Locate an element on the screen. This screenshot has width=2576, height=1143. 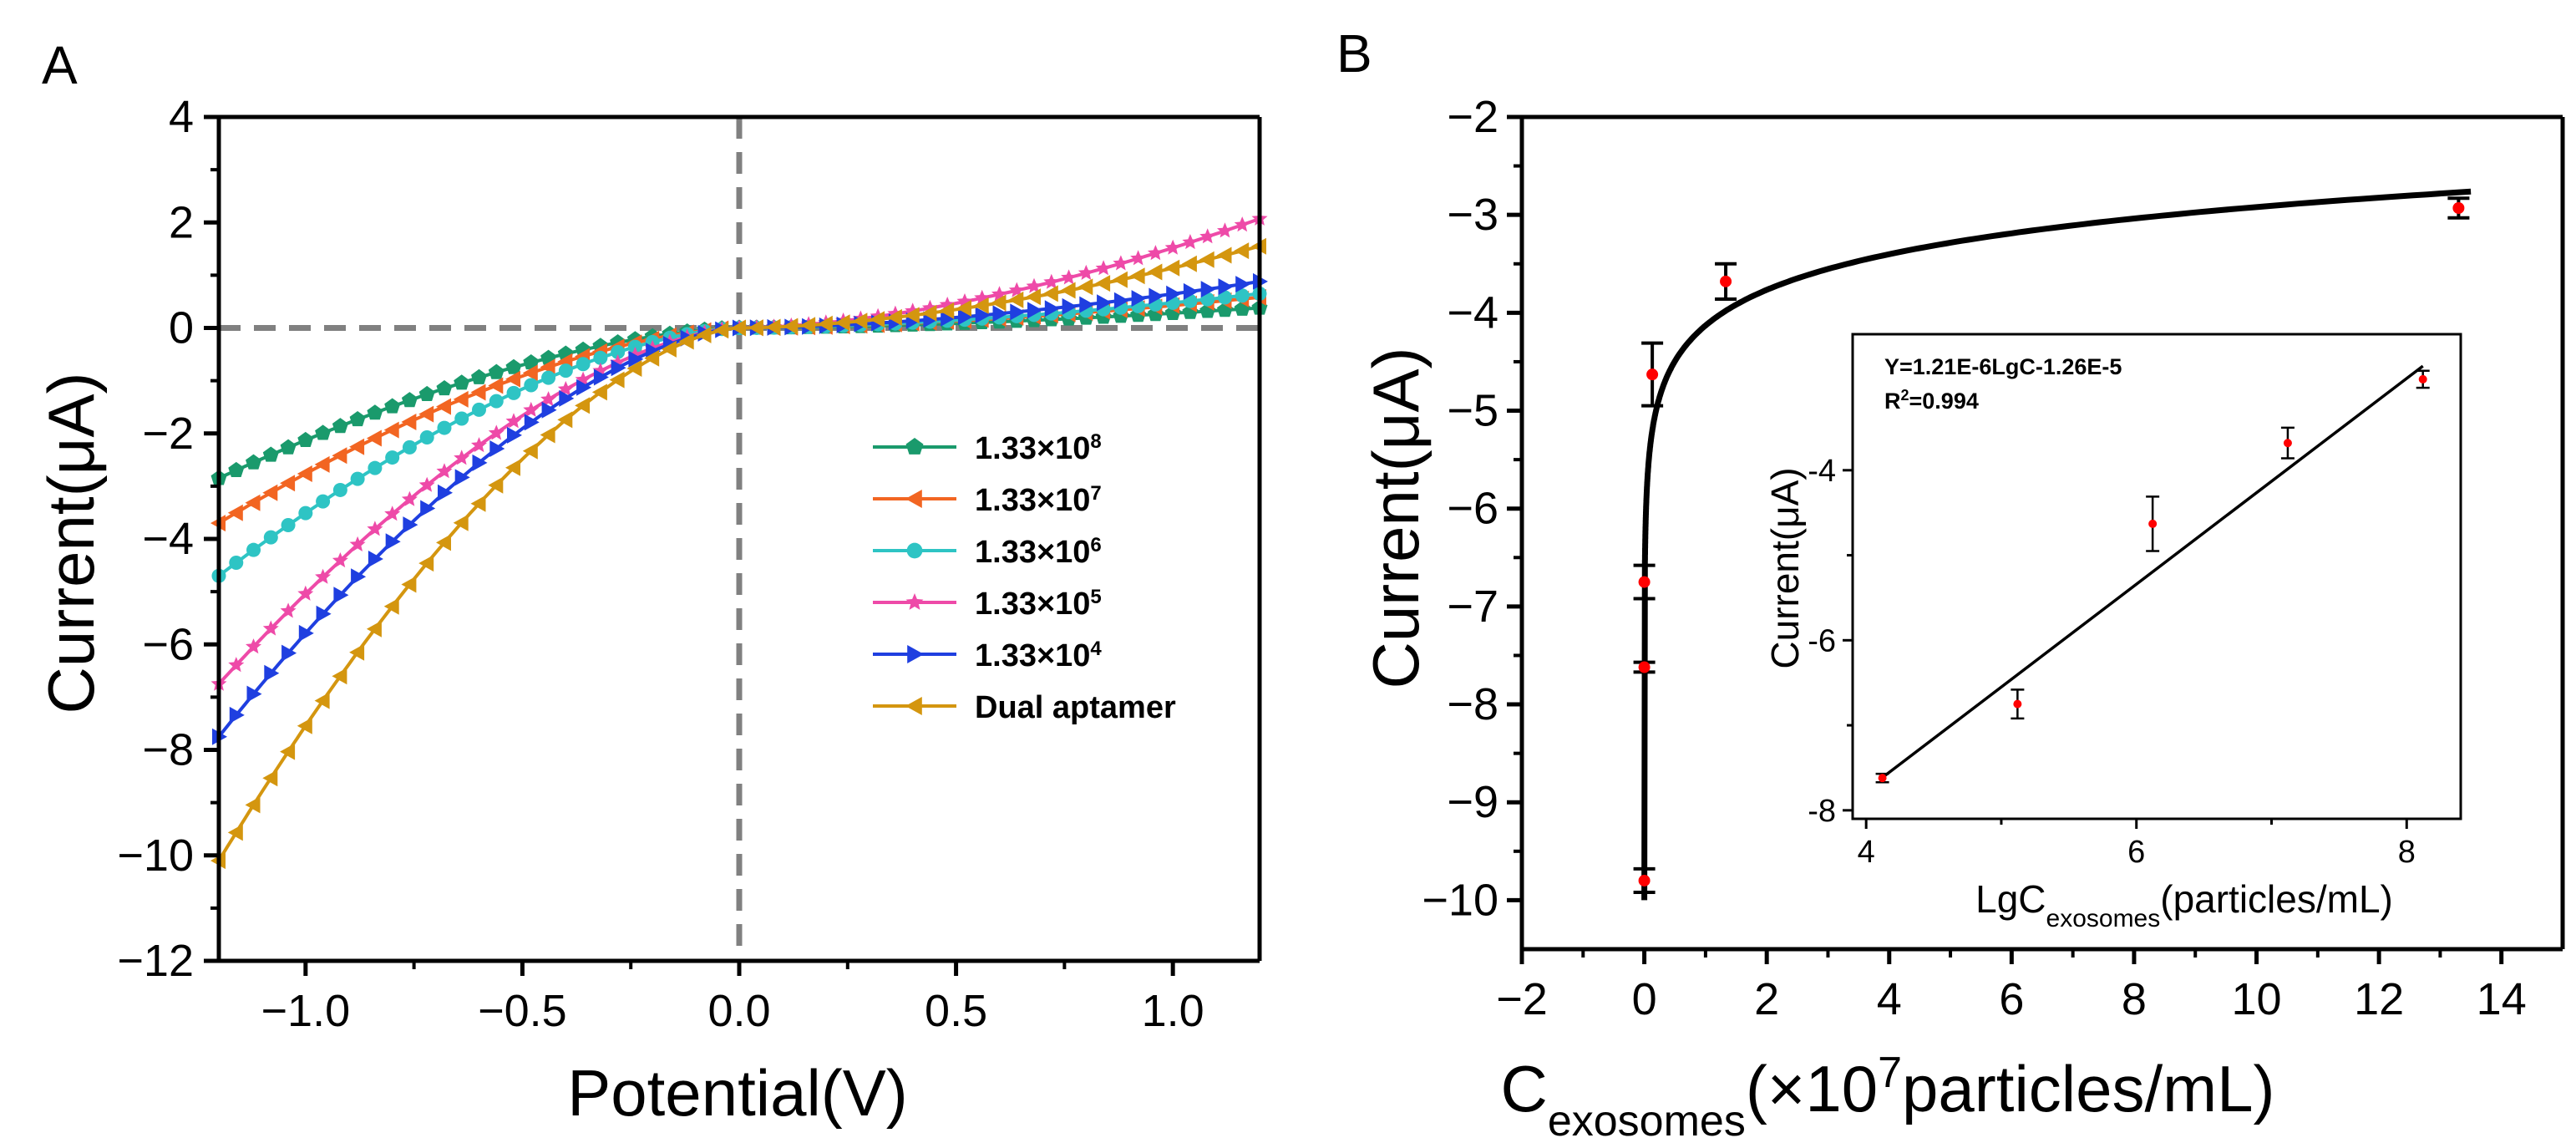
panel-b-x-axis-title-main: C is located at coordinates (1523, 1088).